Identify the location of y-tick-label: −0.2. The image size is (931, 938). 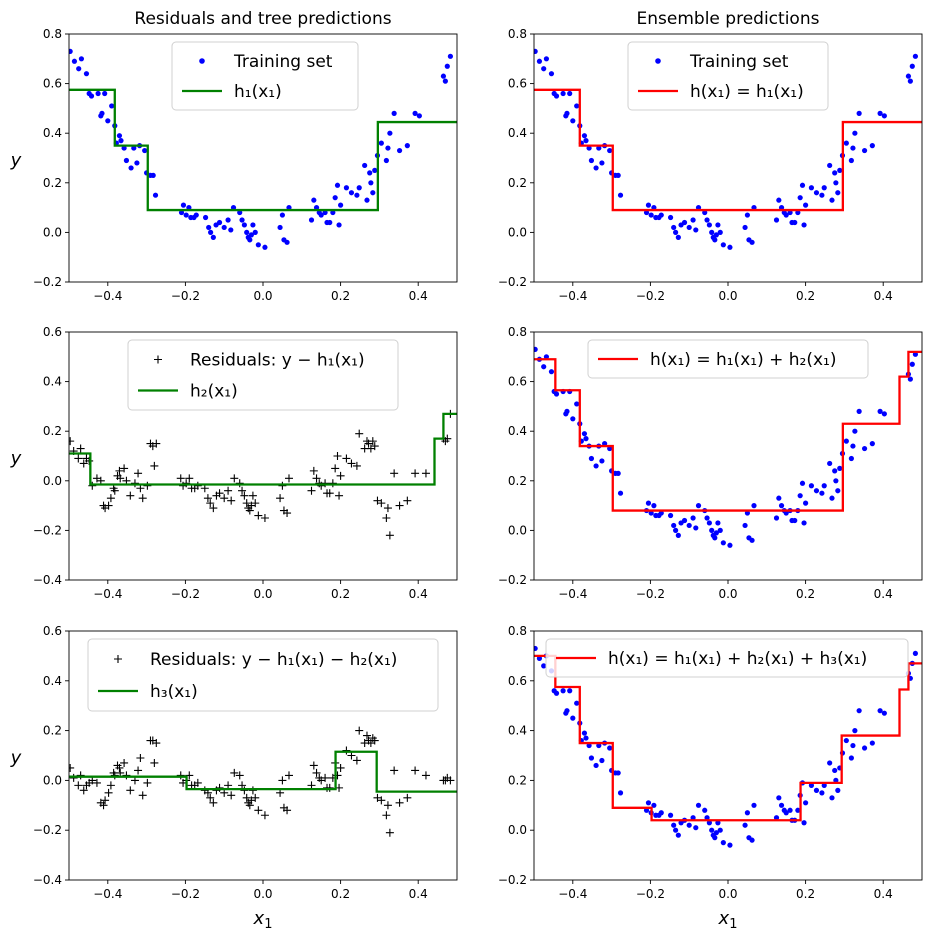
(512, 282).